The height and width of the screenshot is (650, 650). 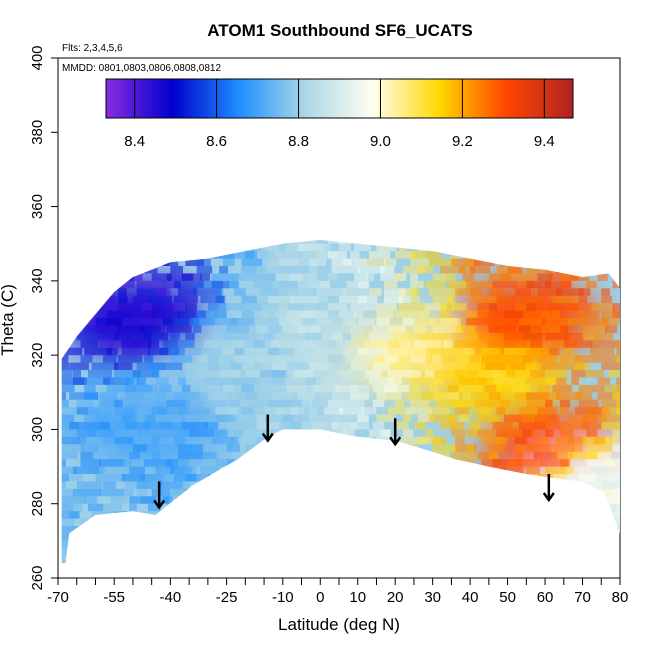 I want to click on y-axis: 260 280 300 320 340 360 380 400, so click(x=43, y=318).